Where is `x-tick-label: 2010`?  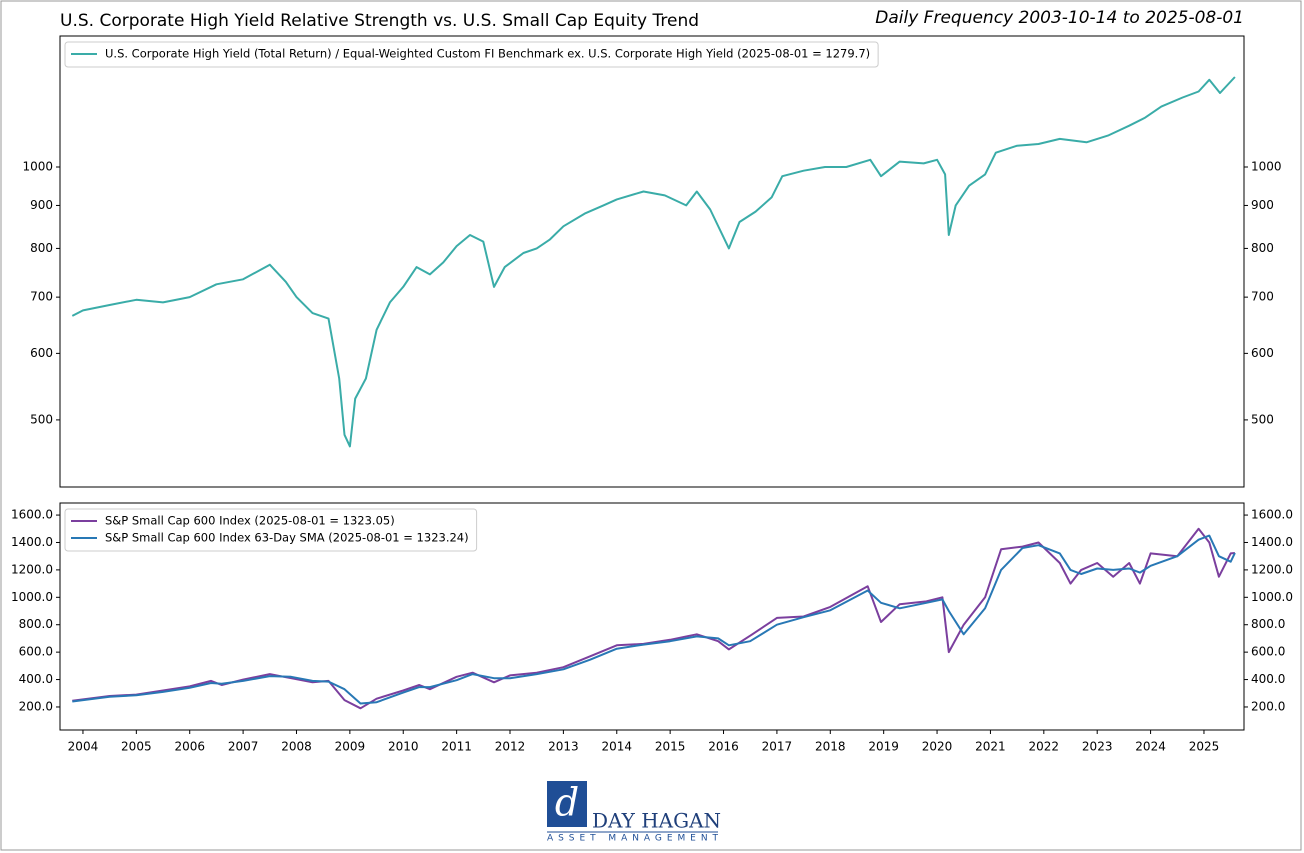 x-tick-label: 2010 is located at coordinates (403, 747).